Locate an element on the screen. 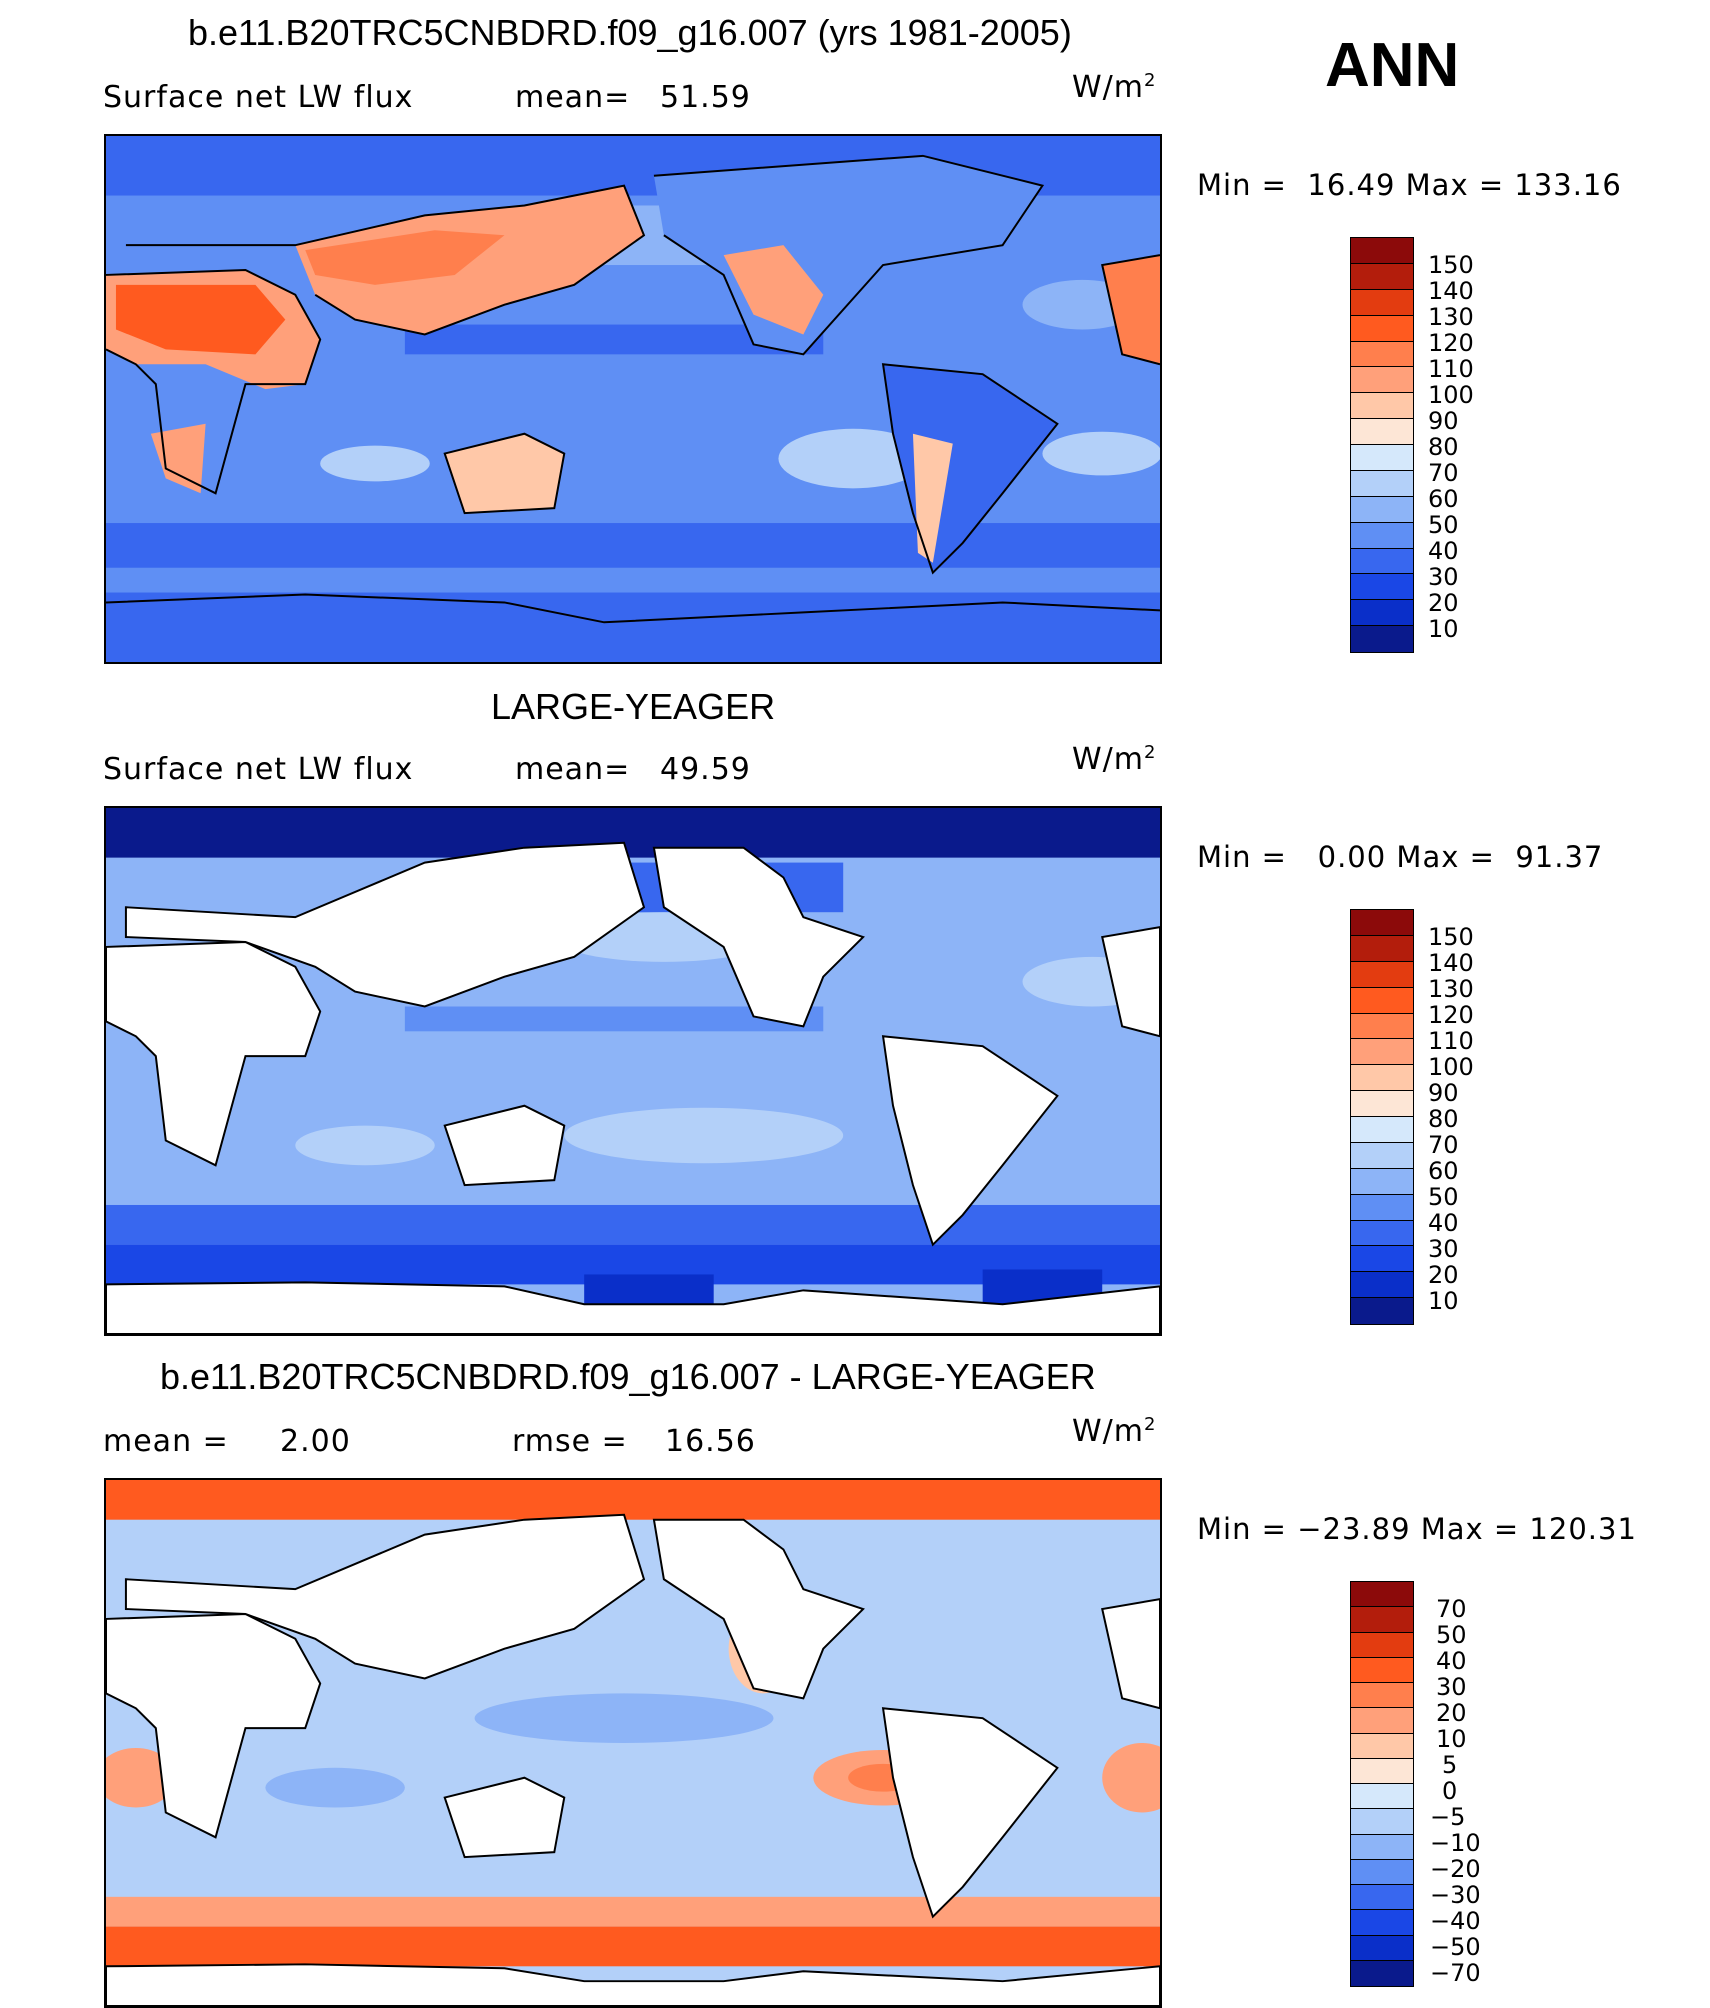 The width and height of the screenshot is (1710, 2008). cb3-label-5: 10 is located at coordinates (1451, 1739).